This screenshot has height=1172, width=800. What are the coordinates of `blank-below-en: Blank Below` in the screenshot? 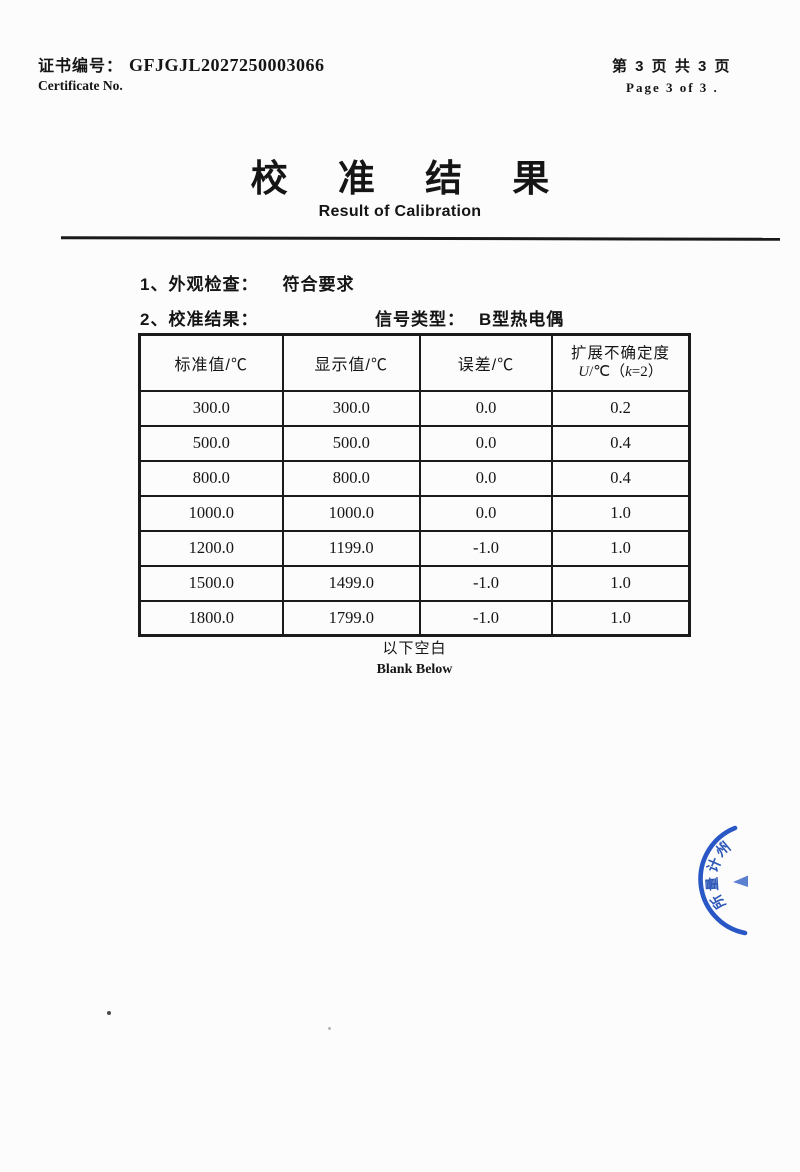 It's located at (414, 669).